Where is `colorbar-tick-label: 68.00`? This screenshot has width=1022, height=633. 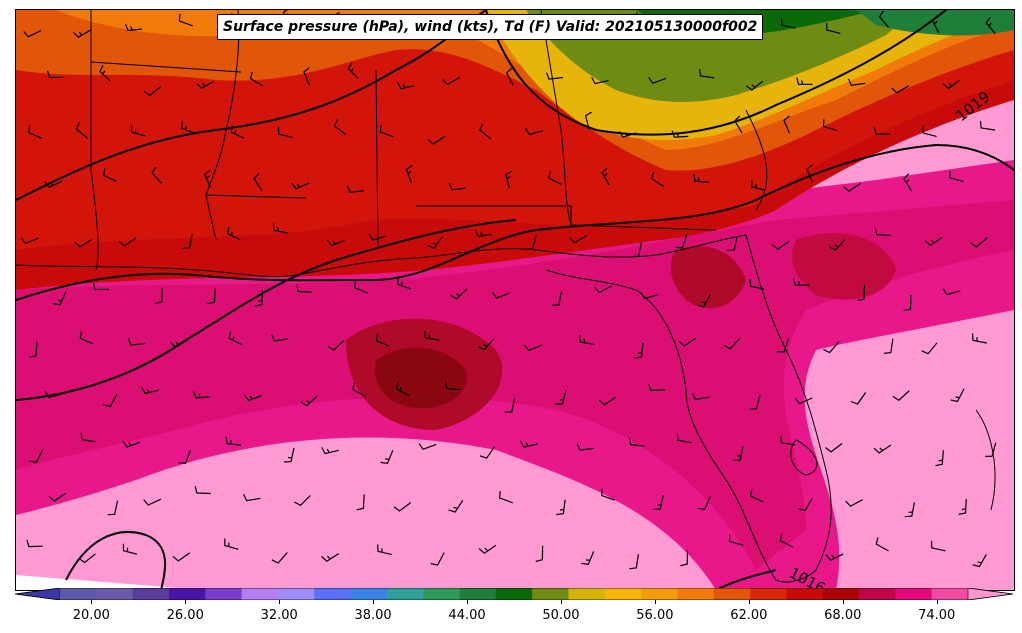 colorbar-tick-label: 68.00 is located at coordinates (843, 615).